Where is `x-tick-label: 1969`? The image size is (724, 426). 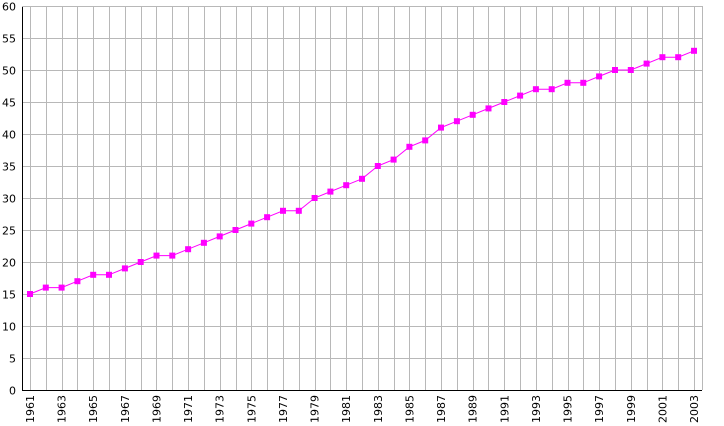
x-tick-label: 1969 is located at coordinates (156, 409).